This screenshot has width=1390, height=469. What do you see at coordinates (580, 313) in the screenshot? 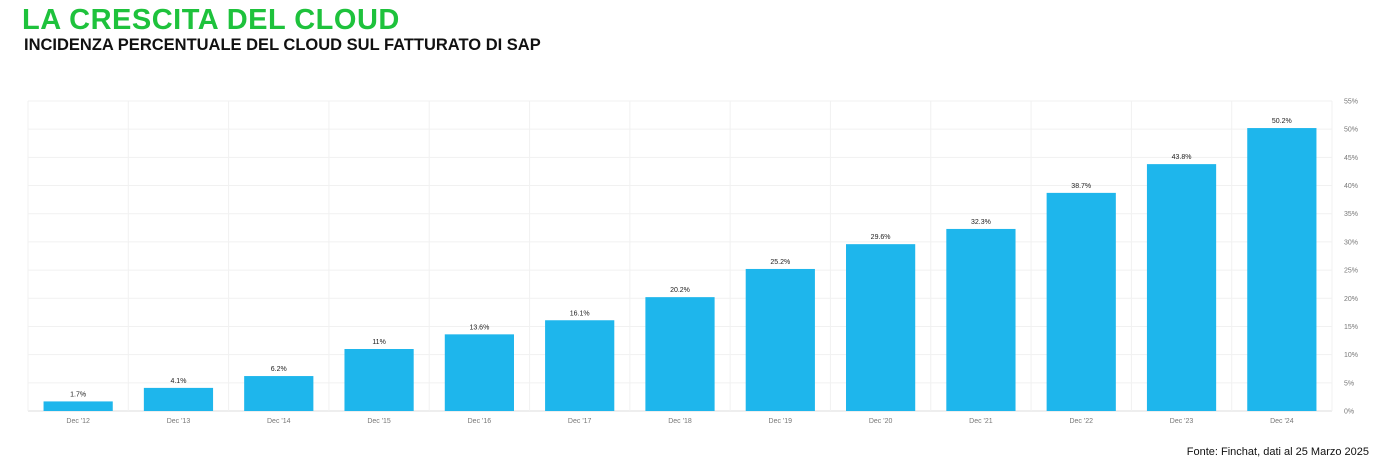
I see `data-label: 16.1%` at bounding box center [580, 313].